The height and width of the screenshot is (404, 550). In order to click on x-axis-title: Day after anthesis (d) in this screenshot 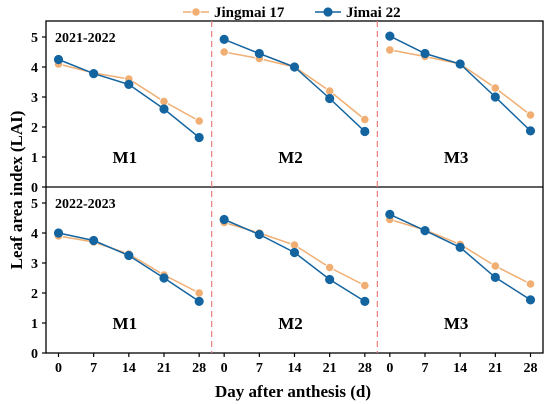, I will do `click(293, 391)`.